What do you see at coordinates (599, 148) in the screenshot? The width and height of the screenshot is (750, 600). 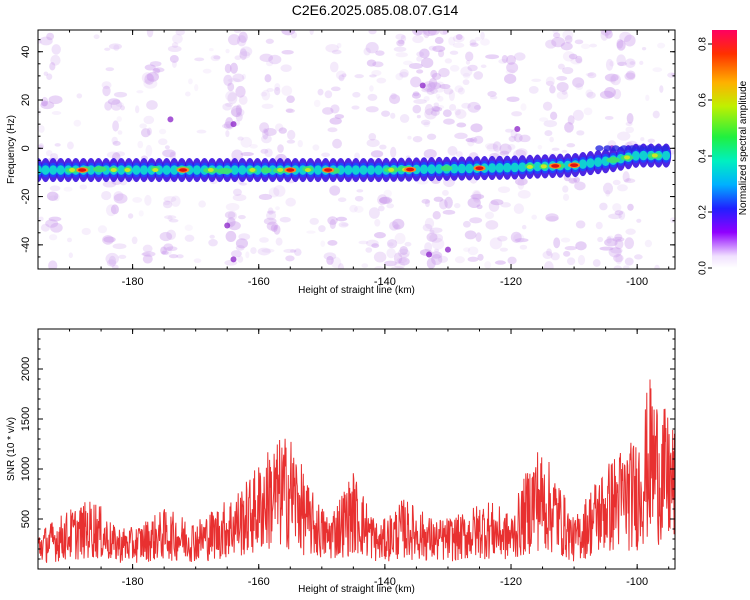 I see `band-spread` at bounding box center [599, 148].